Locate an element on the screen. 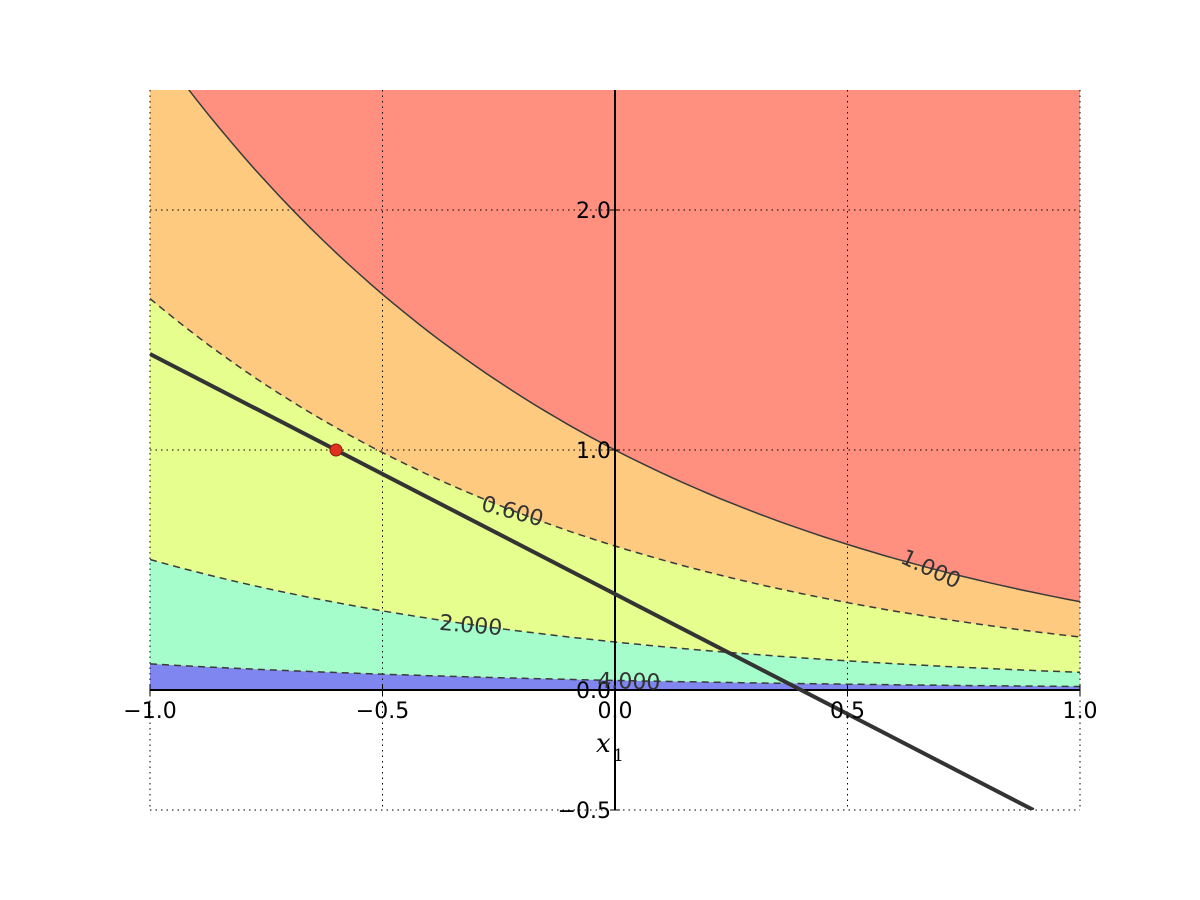 Image resolution: width=1200 pixels, height=900 pixels. y-tick-label: 2.0 is located at coordinates (593, 211).